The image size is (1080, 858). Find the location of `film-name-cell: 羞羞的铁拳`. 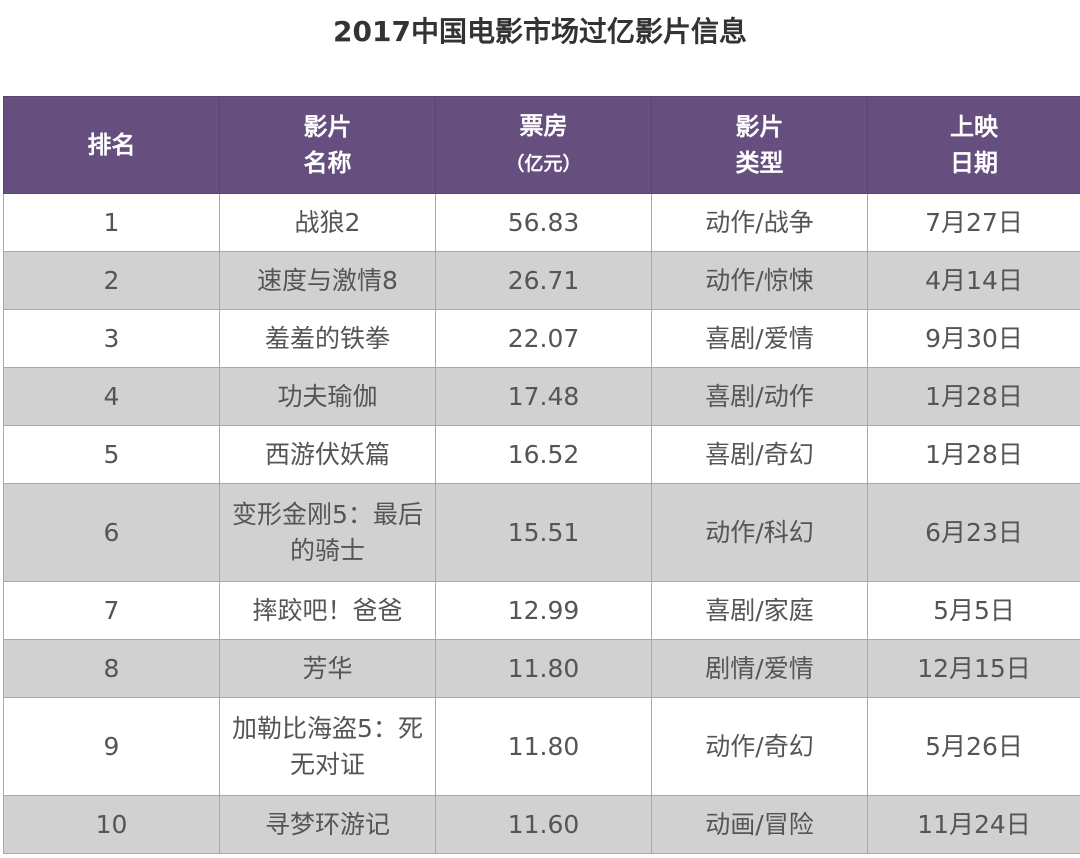

film-name-cell: 羞羞的铁拳 is located at coordinates (327, 338).